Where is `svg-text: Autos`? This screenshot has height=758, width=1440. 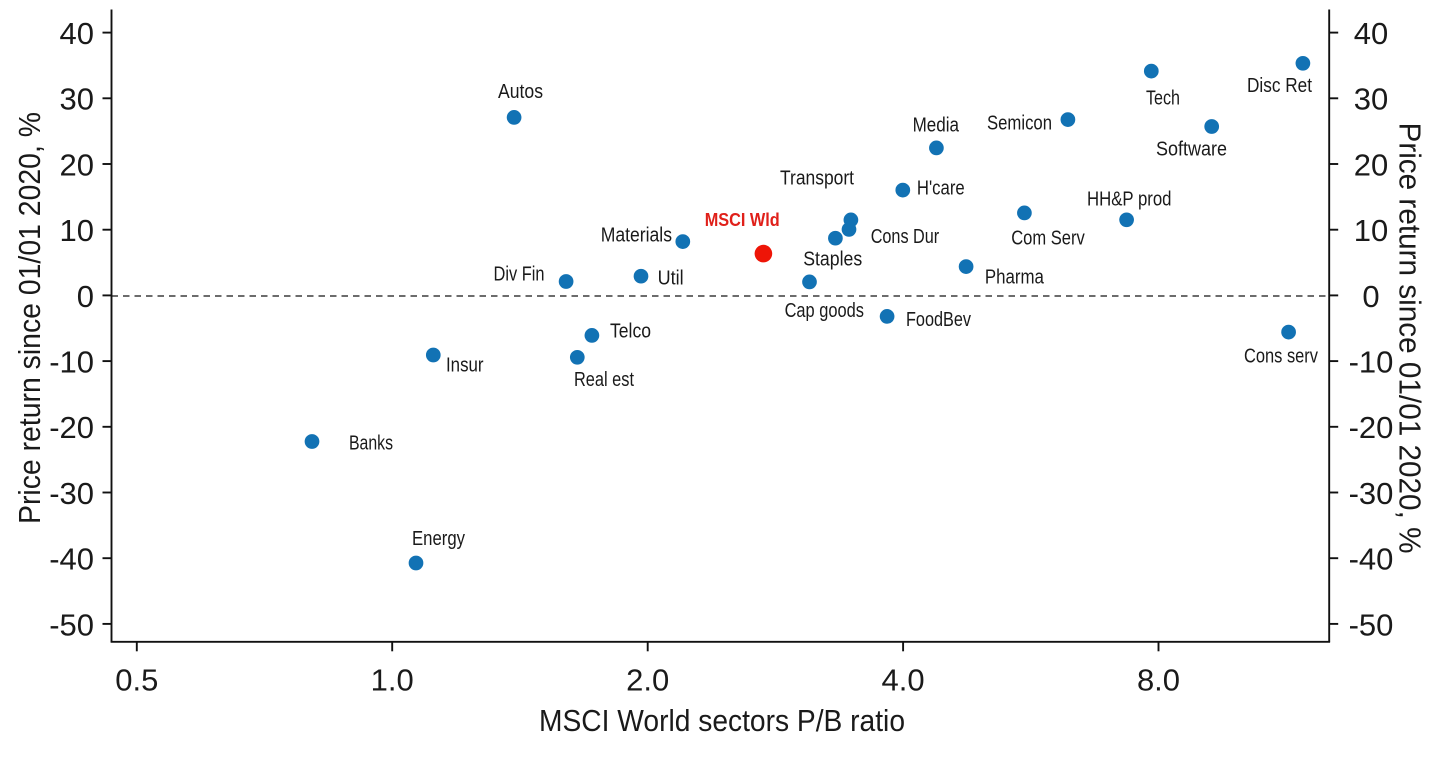 svg-text: Autos is located at coordinates (520, 92).